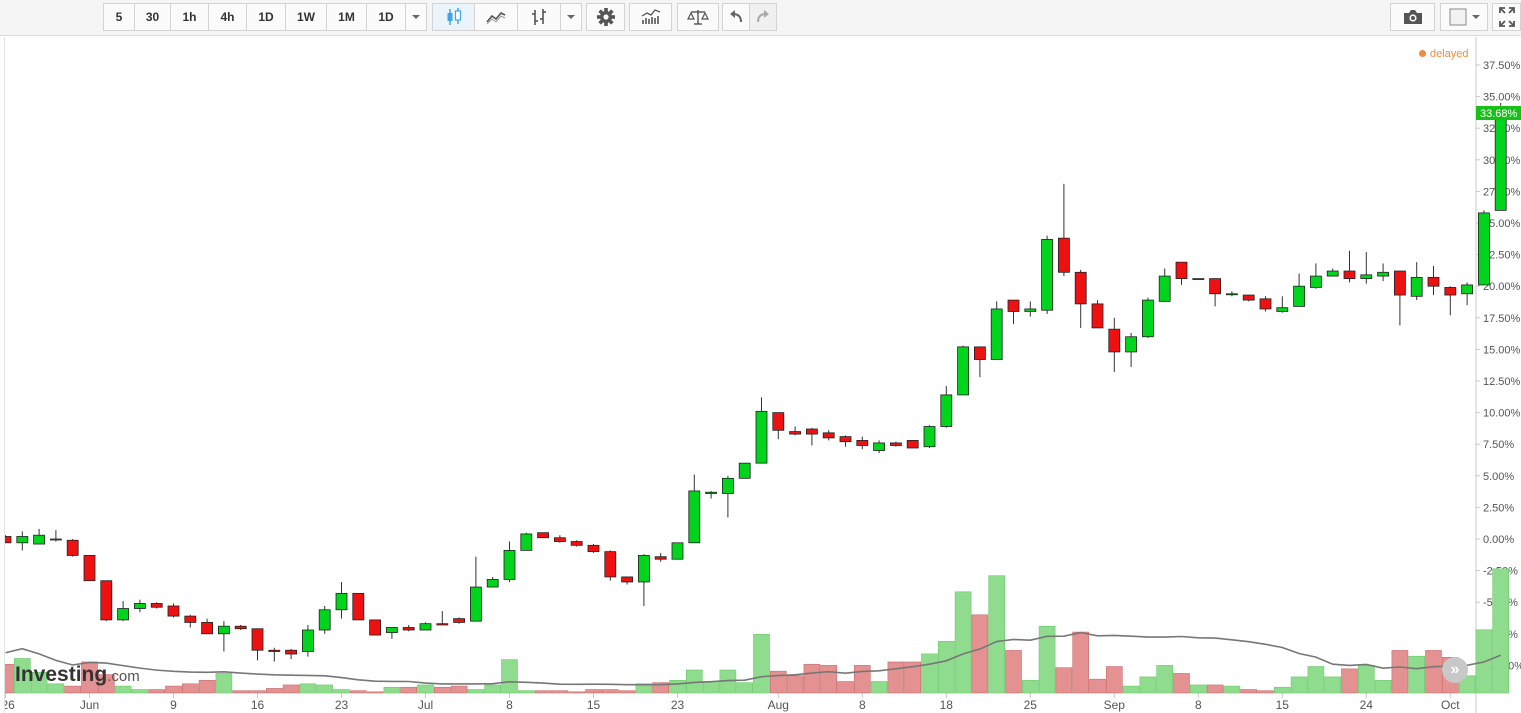 The width and height of the screenshot is (1521, 713). I want to click on compare-button, so click(698, 17).